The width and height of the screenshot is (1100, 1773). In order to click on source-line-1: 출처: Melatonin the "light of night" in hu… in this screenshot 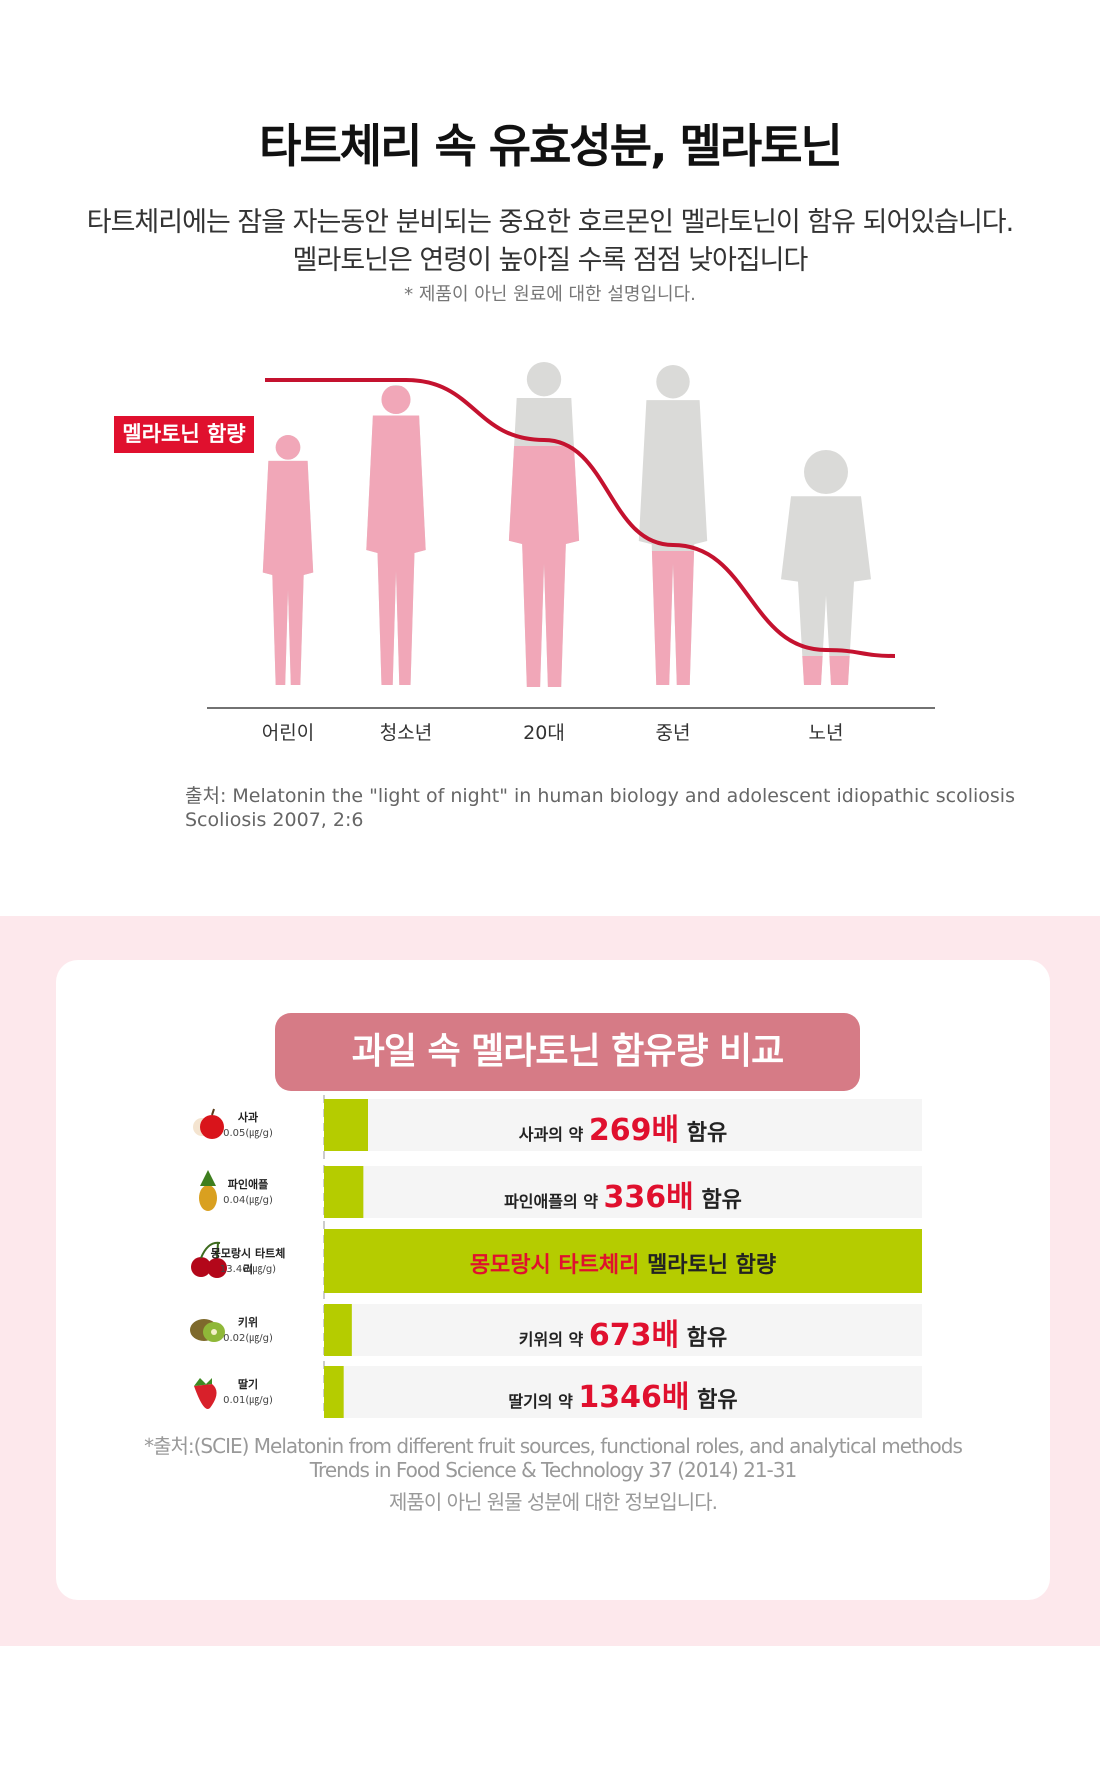, I will do `click(600, 796)`.